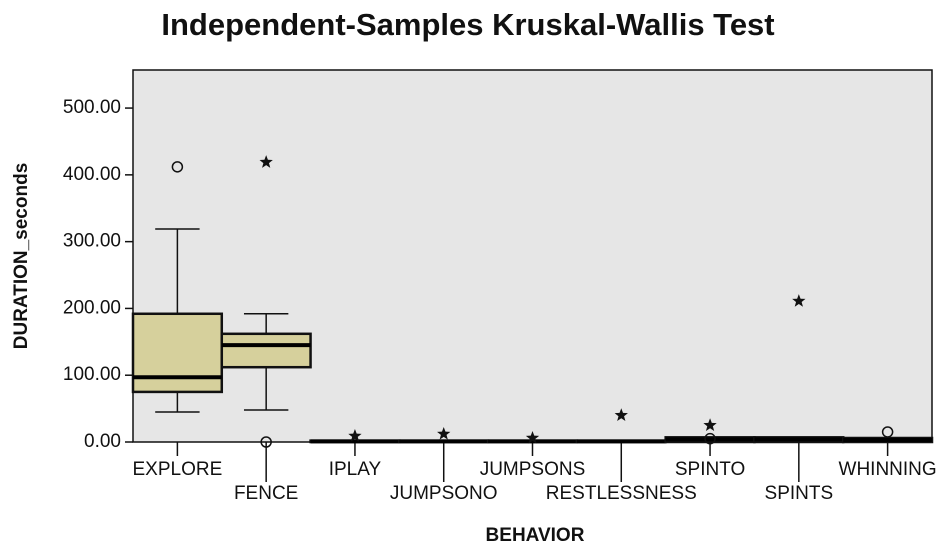 The width and height of the screenshot is (940, 548). I want to click on y-tick-label: 200.00, so click(92, 307).